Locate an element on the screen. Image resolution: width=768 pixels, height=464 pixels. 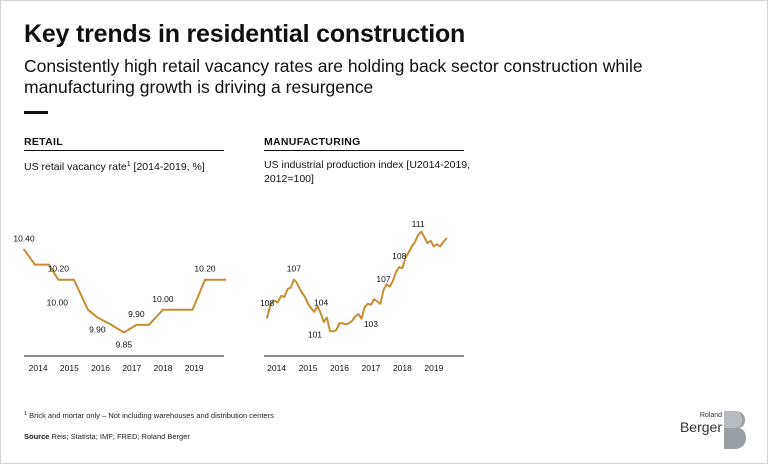
manufacturing-x-tick-label: 2014 is located at coordinates (276, 368).